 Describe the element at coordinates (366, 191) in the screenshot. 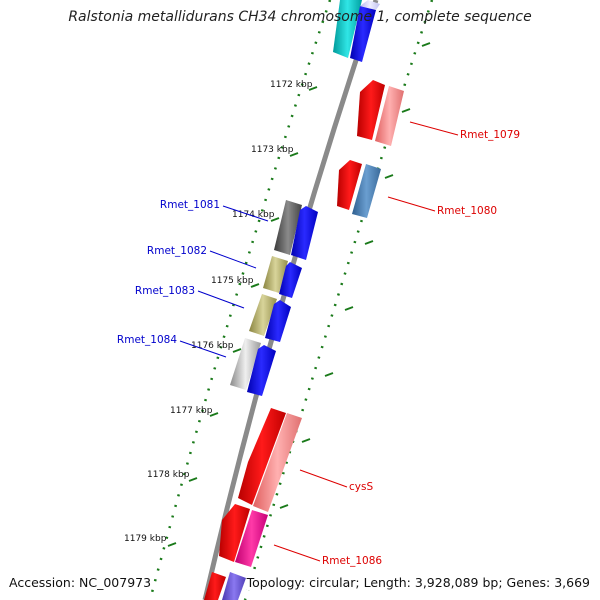

I see `gene-rmet-1080-steel` at that location.